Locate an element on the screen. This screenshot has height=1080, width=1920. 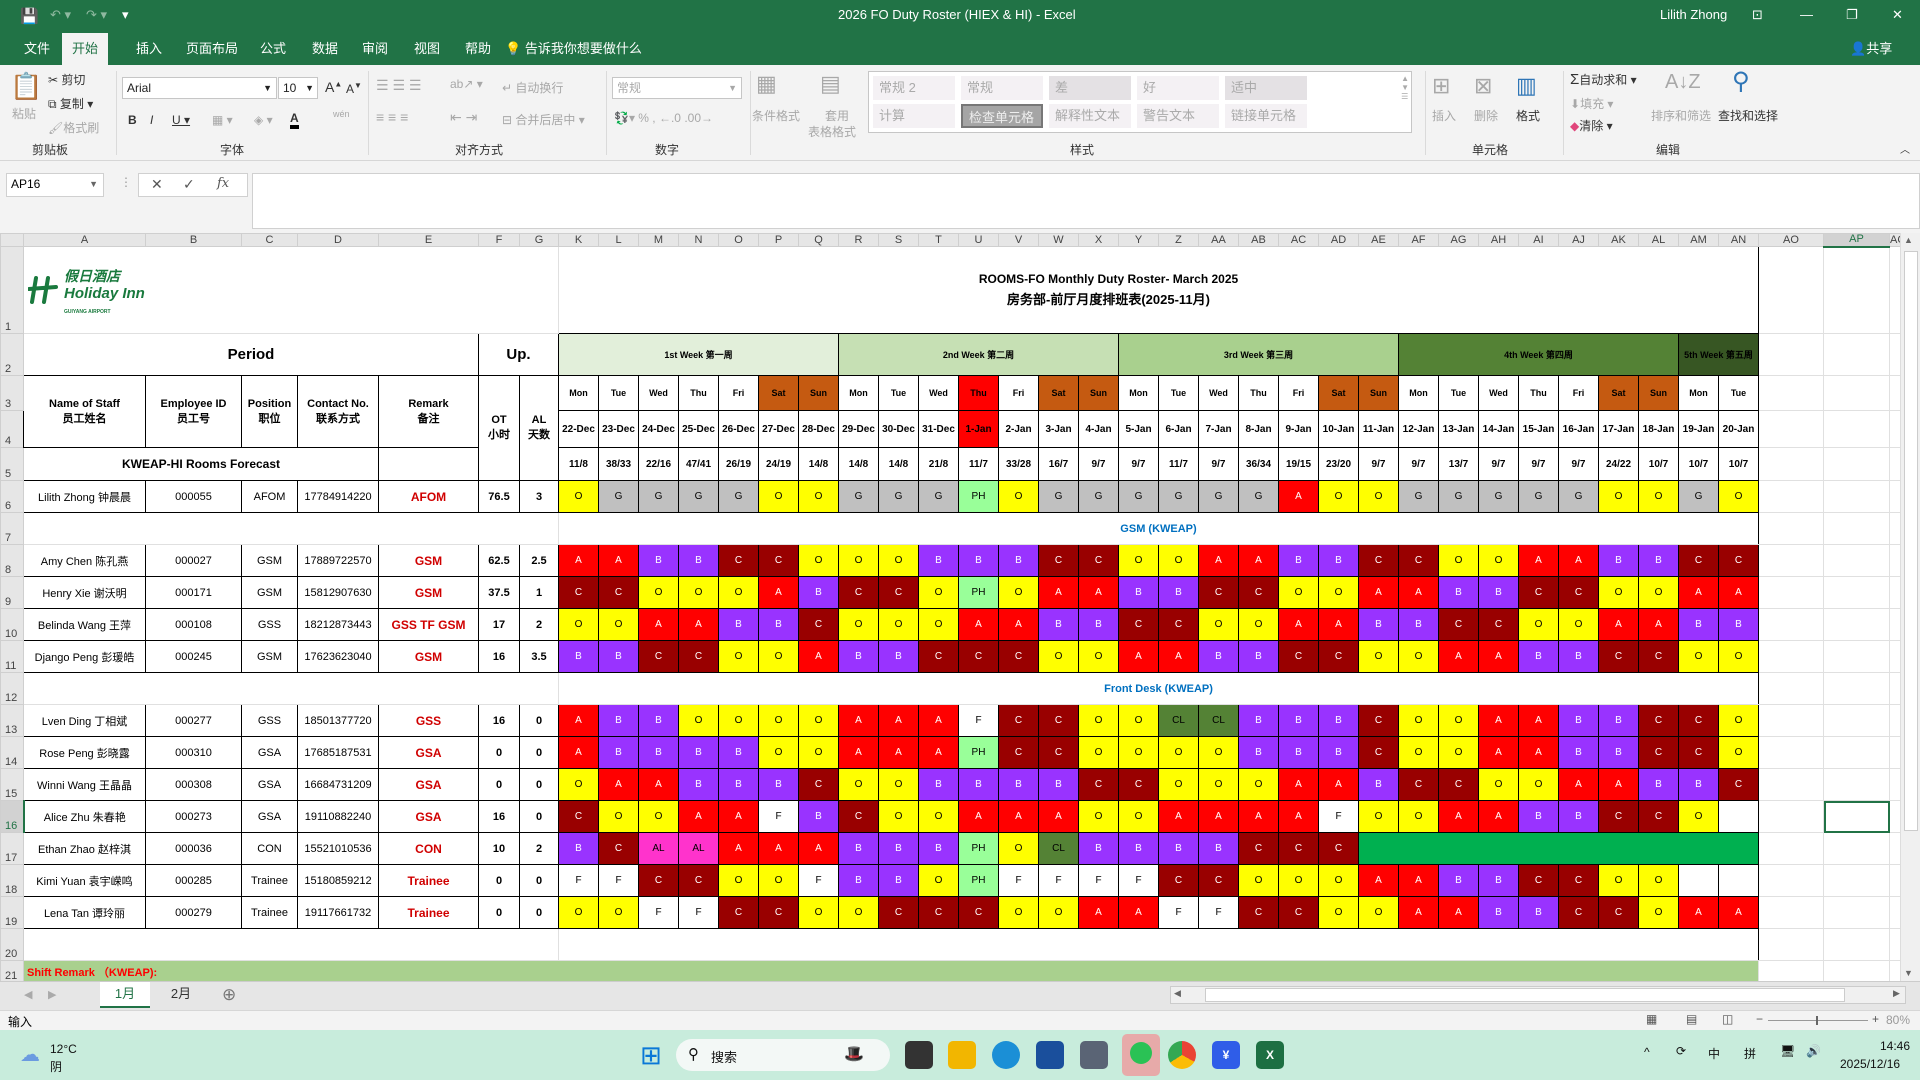
al-days: 3 is located at coordinates (539, 496).